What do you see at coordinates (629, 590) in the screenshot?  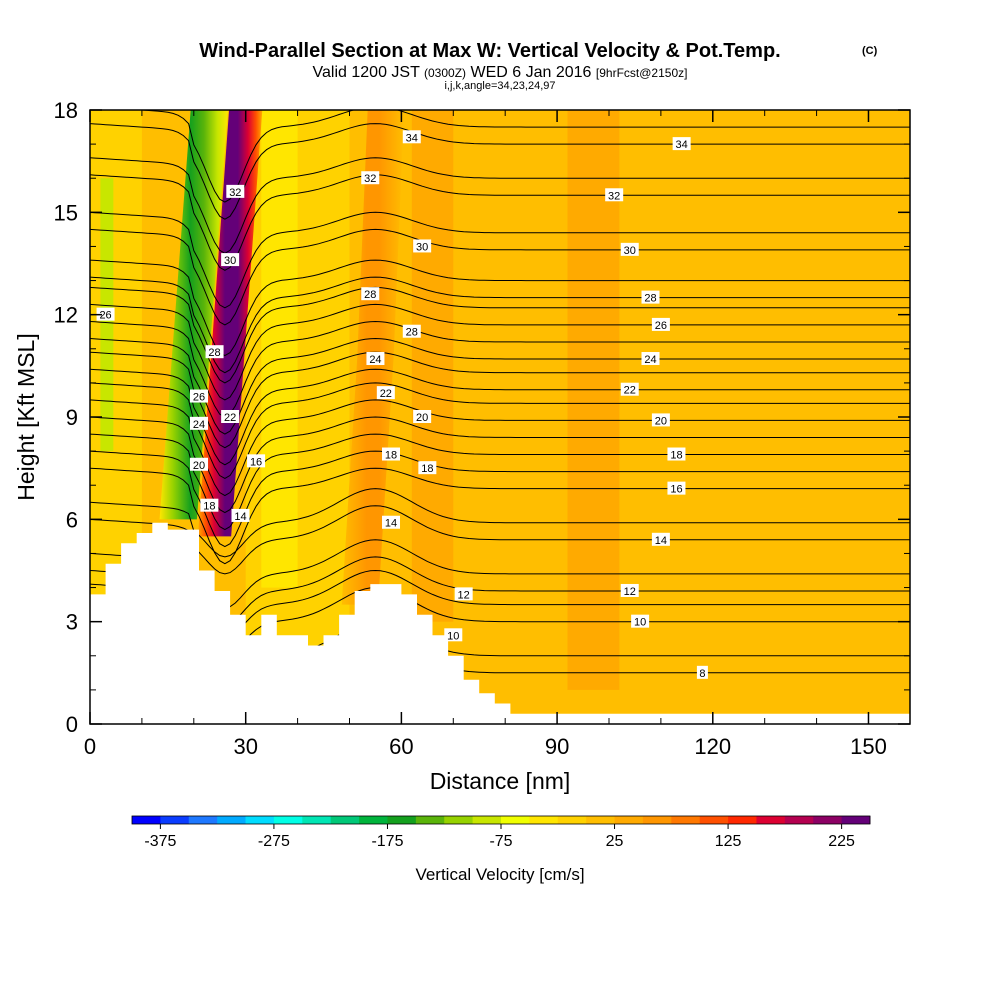 I see `contour-label: 12` at bounding box center [629, 590].